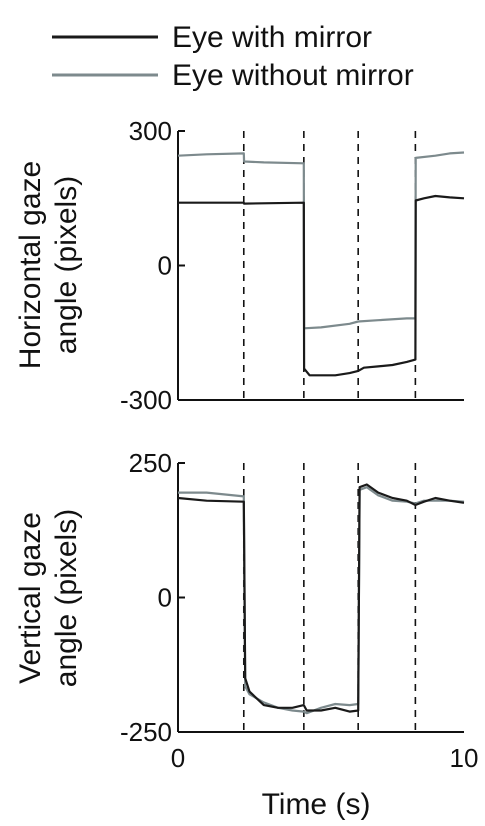 The image size is (485, 826). What do you see at coordinates (165, 266) in the screenshot?
I see `top-y-tick-label-1: 0` at bounding box center [165, 266].